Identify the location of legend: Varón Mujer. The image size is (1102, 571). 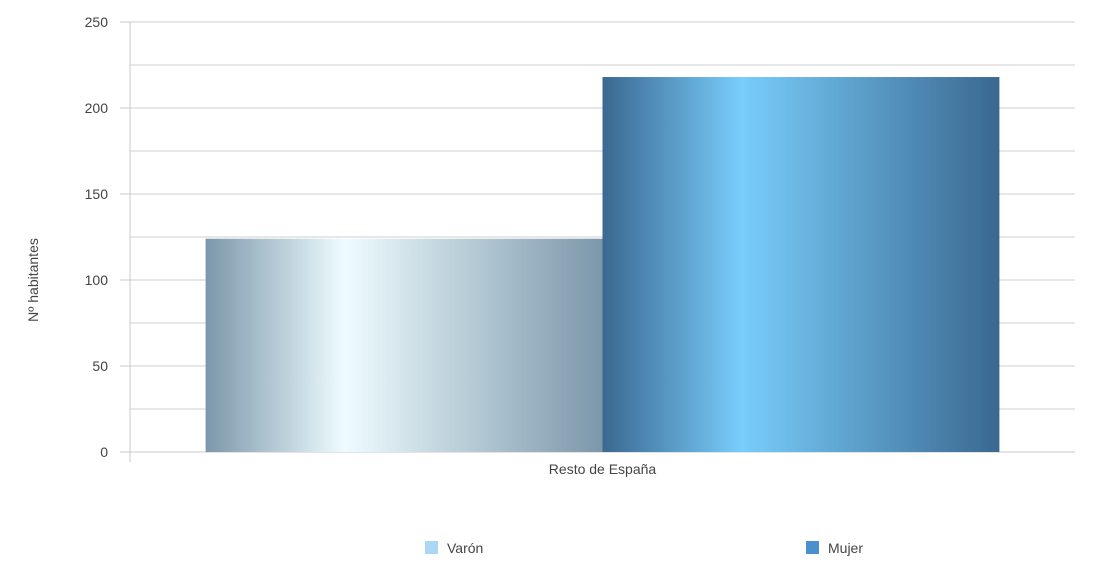
(644, 548).